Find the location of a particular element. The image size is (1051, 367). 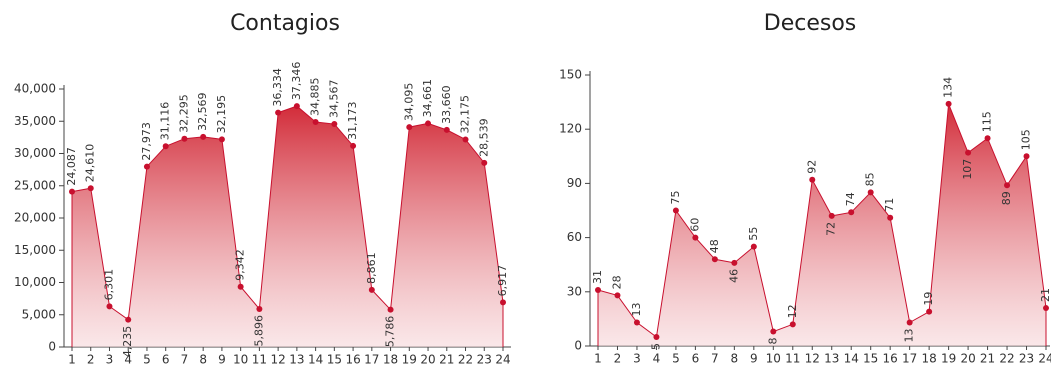

x-tick-label: 19 is located at coordinates (948, 359).